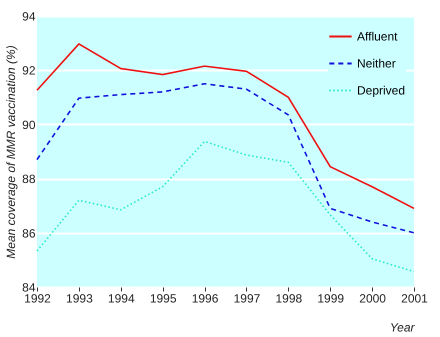 This screenshot has height=337, width=440. Describe the element at coordinates (289, 299) in the screenshot. I see `x-tick-label: 1998` at that location.